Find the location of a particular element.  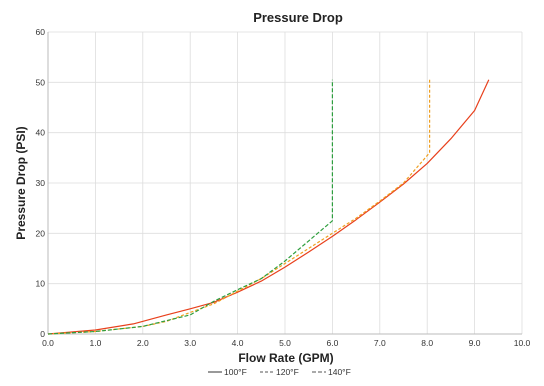

y-tick-label: 10 is located at coordinates (41, 284).